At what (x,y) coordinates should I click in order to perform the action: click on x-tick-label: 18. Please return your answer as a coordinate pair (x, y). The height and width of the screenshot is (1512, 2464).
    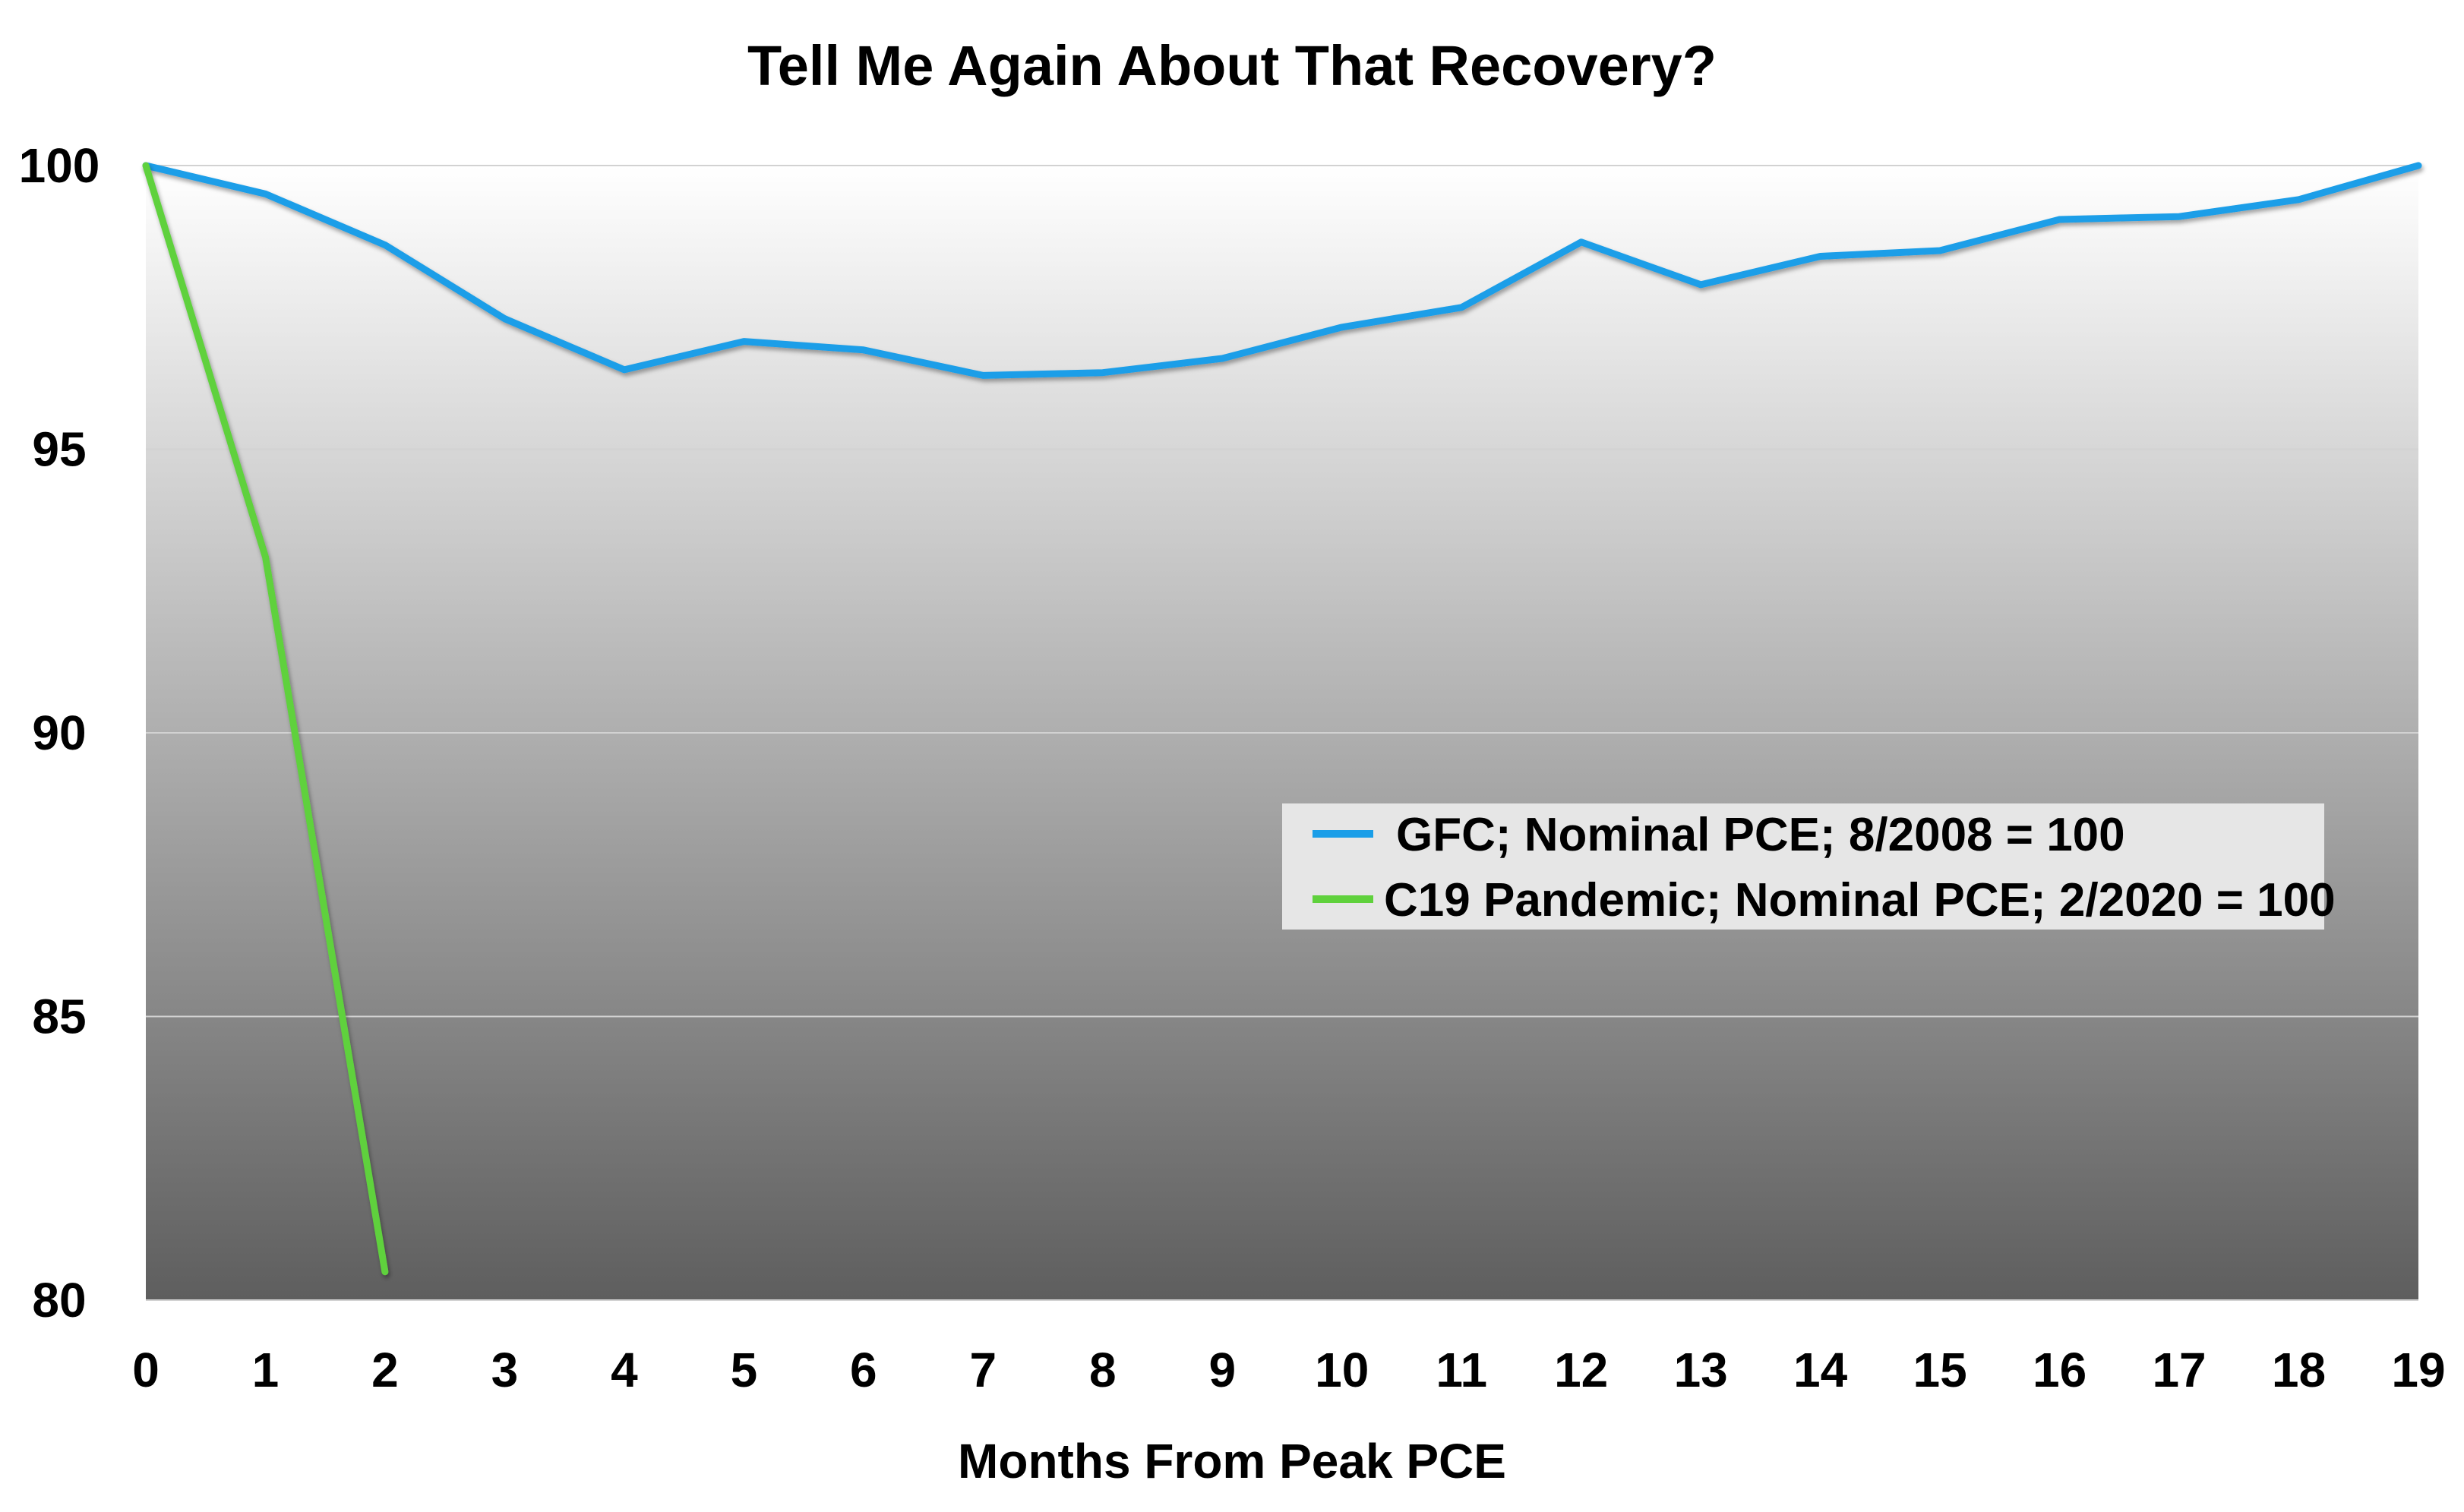
    Looking at the image, I should click on (2299, 1370).